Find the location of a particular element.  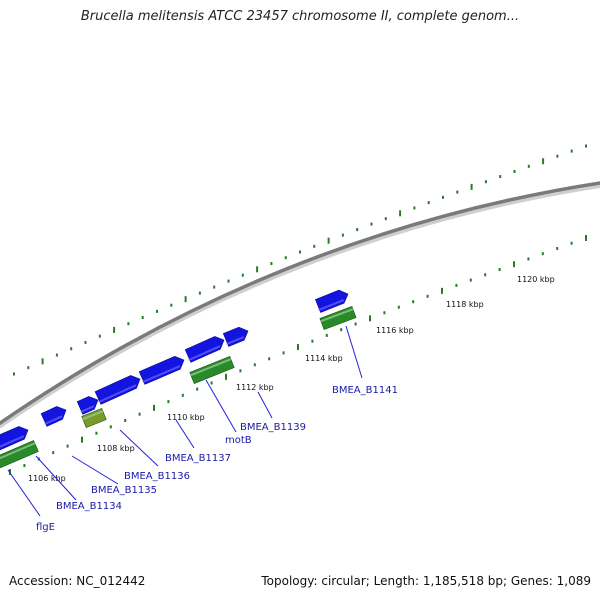

scale-label: 1114 kbp is located at coordinates (324, 358).